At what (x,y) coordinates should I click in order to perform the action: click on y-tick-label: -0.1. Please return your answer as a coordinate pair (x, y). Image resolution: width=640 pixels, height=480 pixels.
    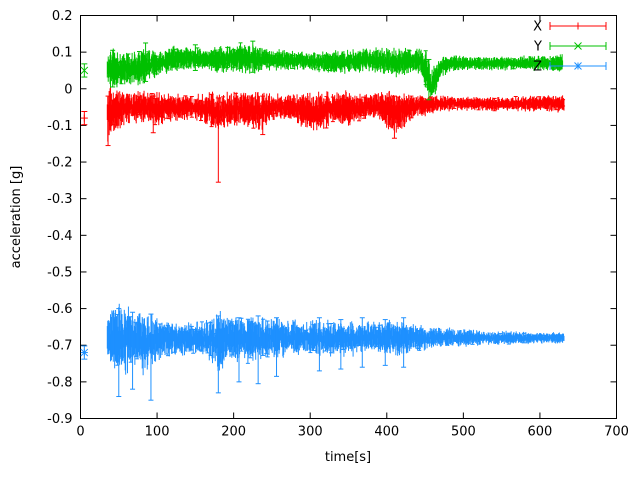
    Looking at the image, I should click on (59, 126).